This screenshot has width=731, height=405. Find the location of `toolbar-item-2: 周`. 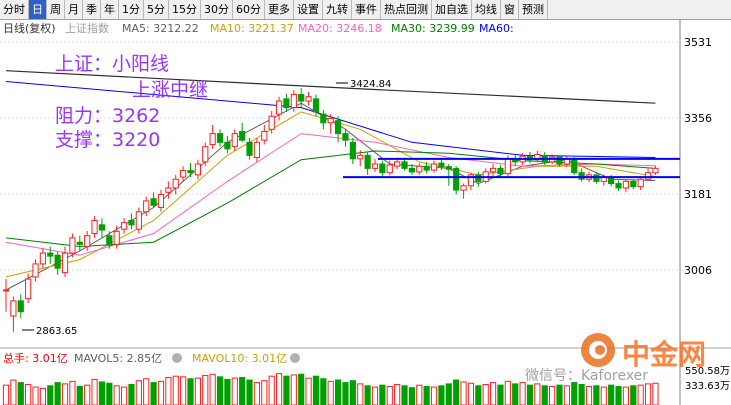

toolbar-item-2: 周 is located at coordinates (56, 9).